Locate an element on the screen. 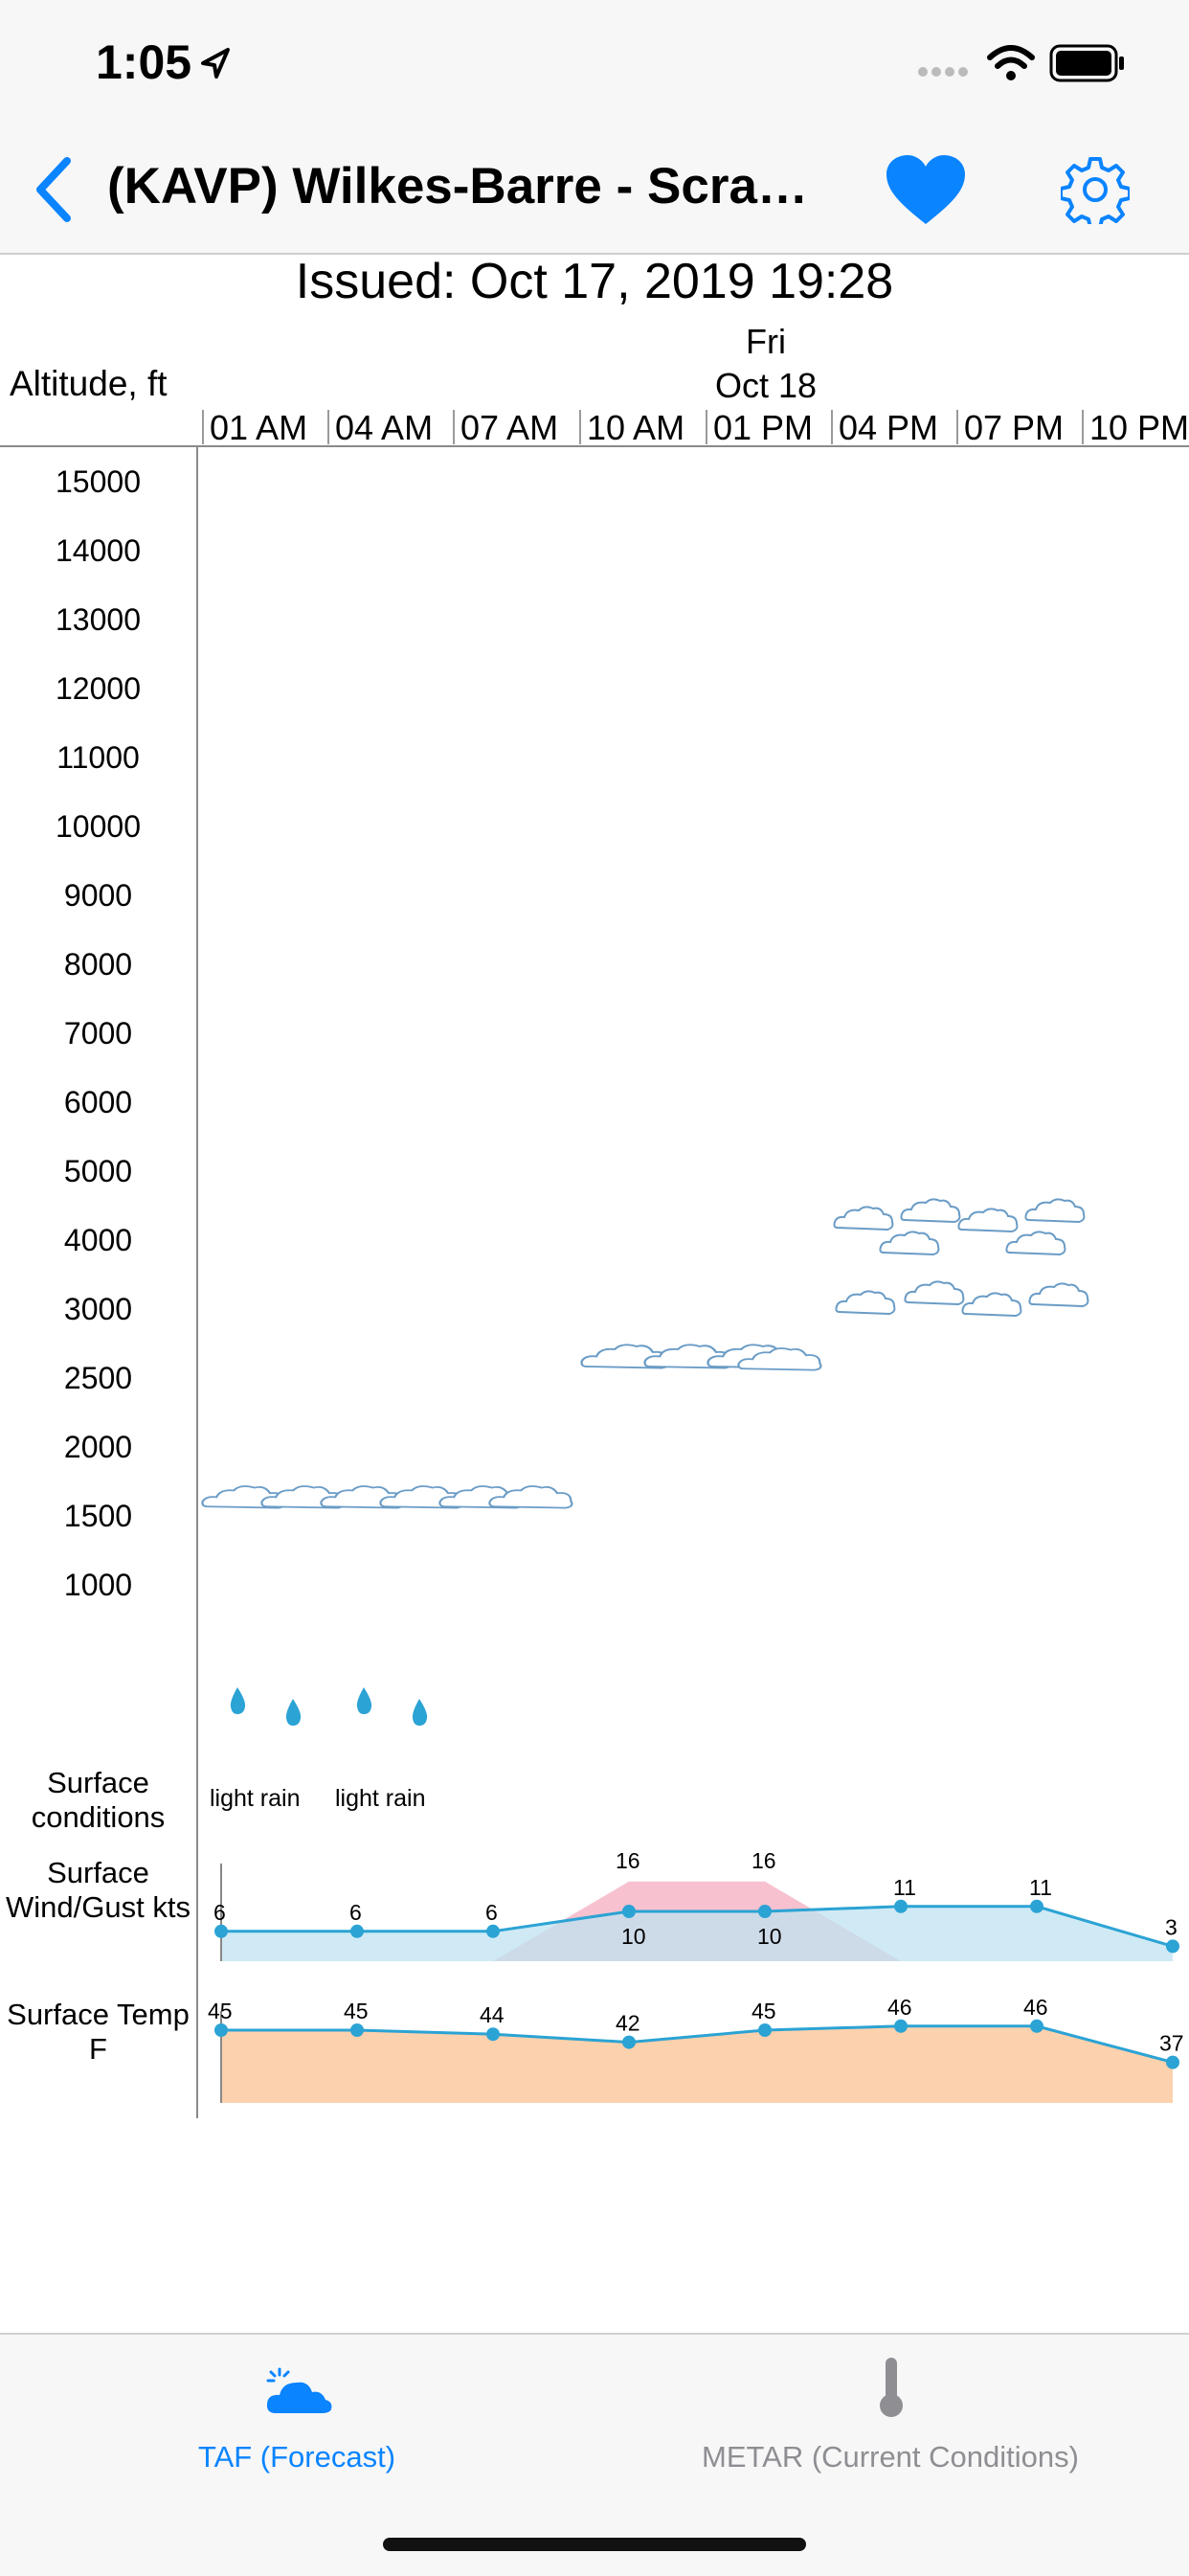  heart-icon is located at coordinates (926, 190).